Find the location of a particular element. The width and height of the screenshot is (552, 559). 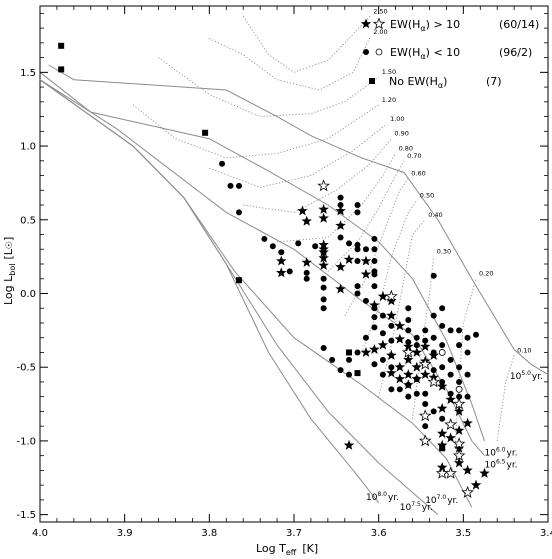

legend-entry-3-text: No EW(Hα) is located at coordinates (418, 82).